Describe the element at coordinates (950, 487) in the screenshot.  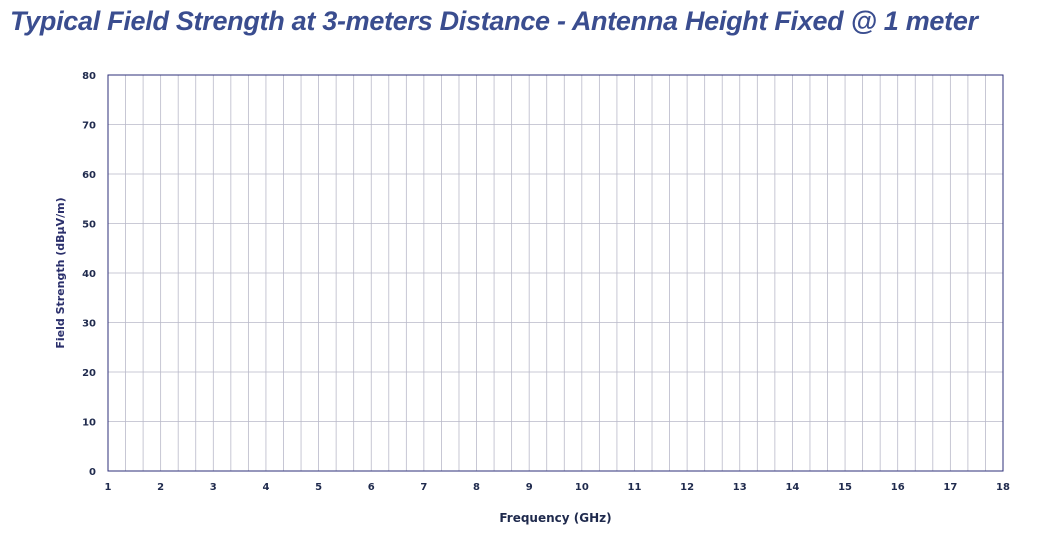
I see `x-tick-label: 17` at that location.